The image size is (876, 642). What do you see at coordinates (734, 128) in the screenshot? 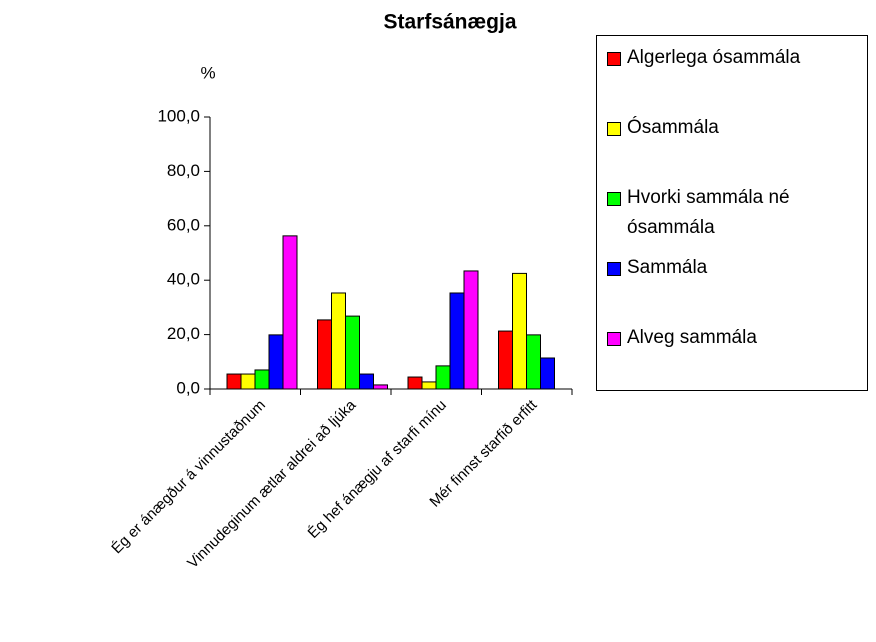
I see `legend-item: Ósammála` at bounding box center [734, 128].